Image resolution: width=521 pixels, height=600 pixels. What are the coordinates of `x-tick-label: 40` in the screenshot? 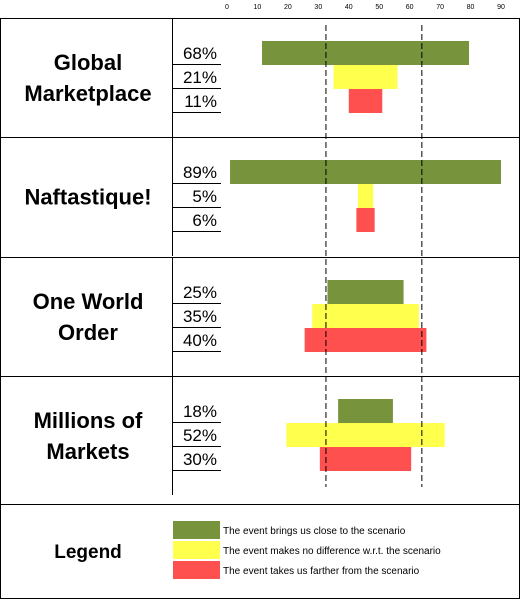 It's located at (349, 7).